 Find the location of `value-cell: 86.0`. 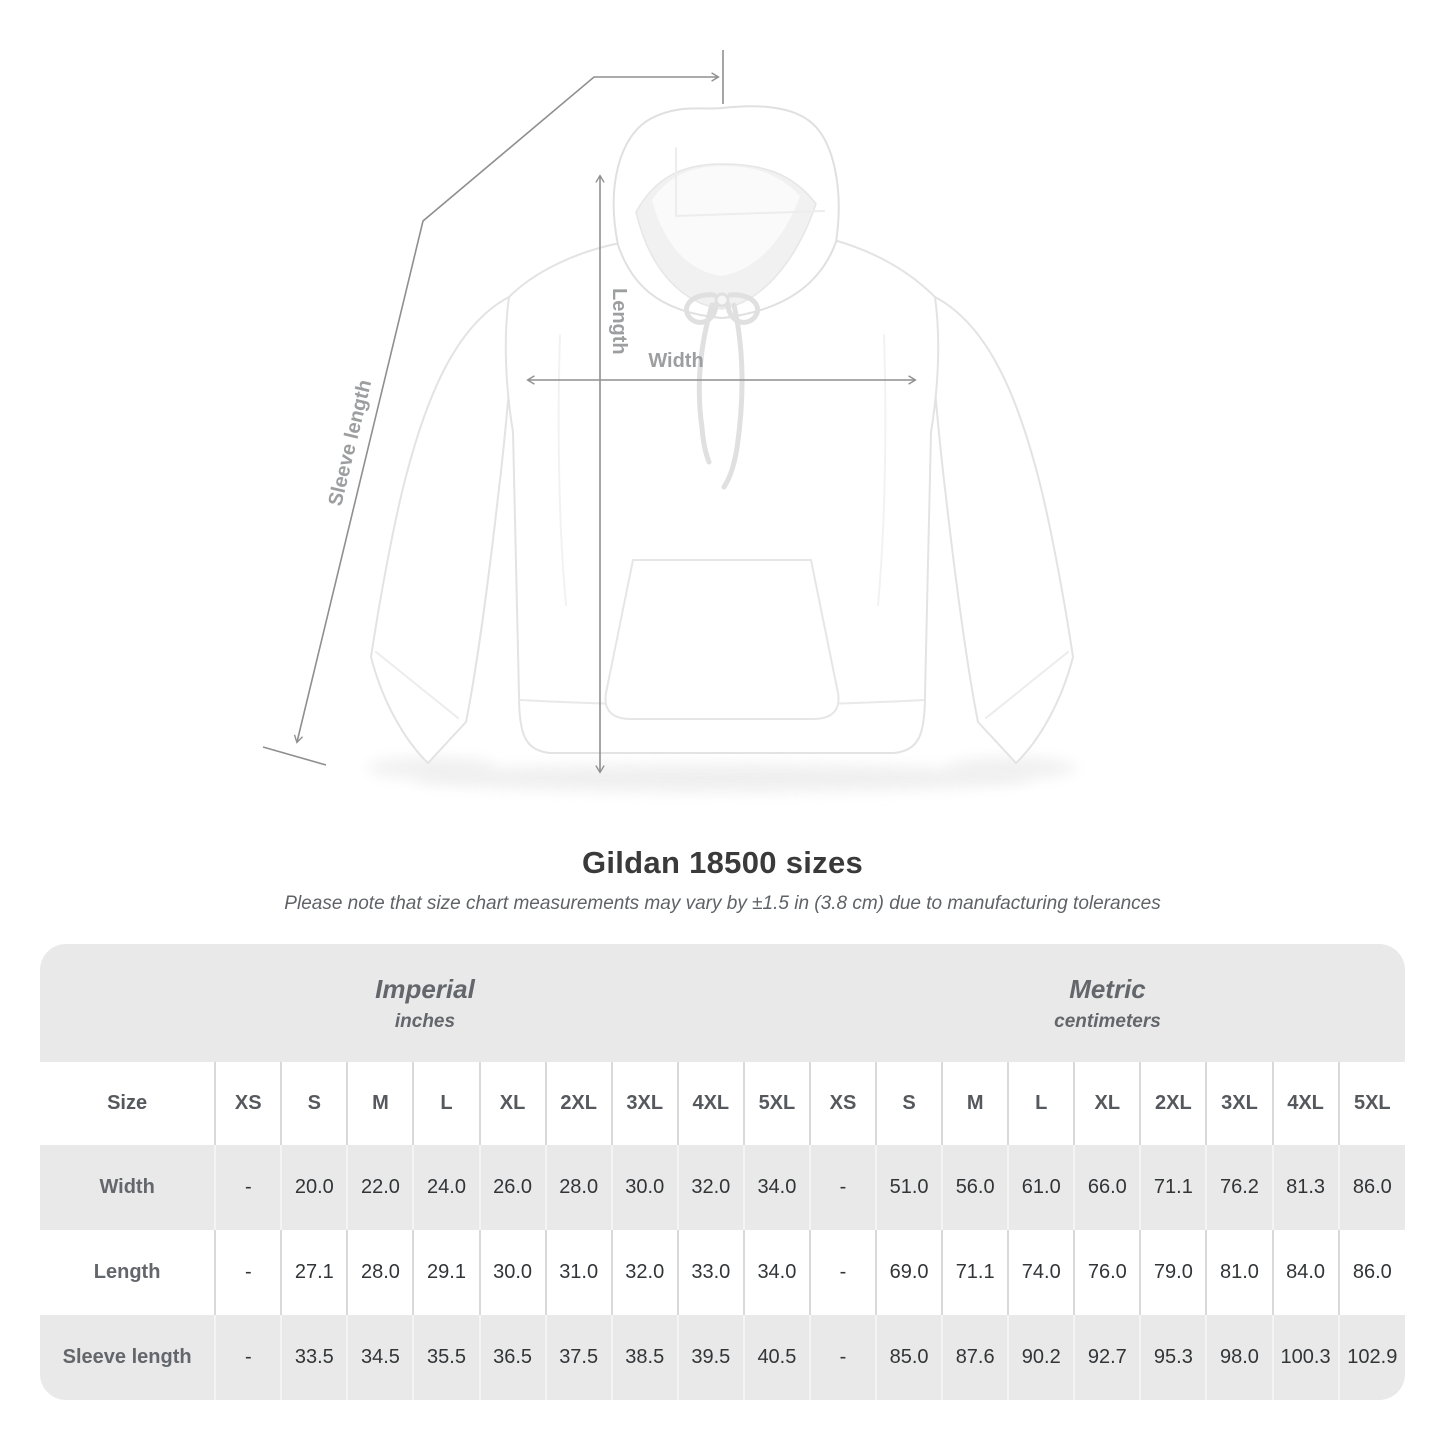

value-cell: 86.0 is located at coordinates (1371, 1187).